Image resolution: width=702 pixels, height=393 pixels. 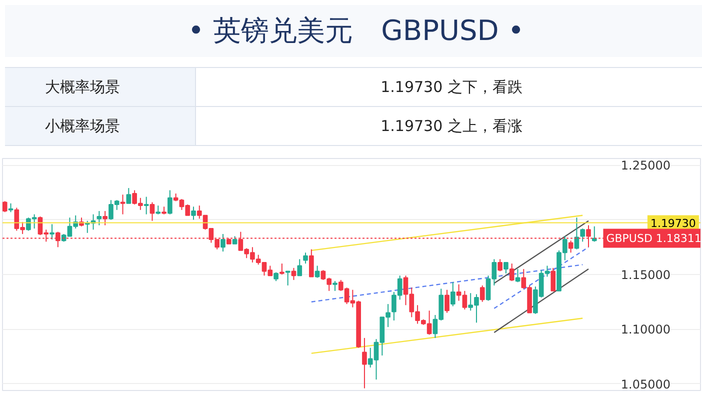 I want to click on chart-title: • 英镑兑美元 GBPUSD •, so click(x=356, y=31).